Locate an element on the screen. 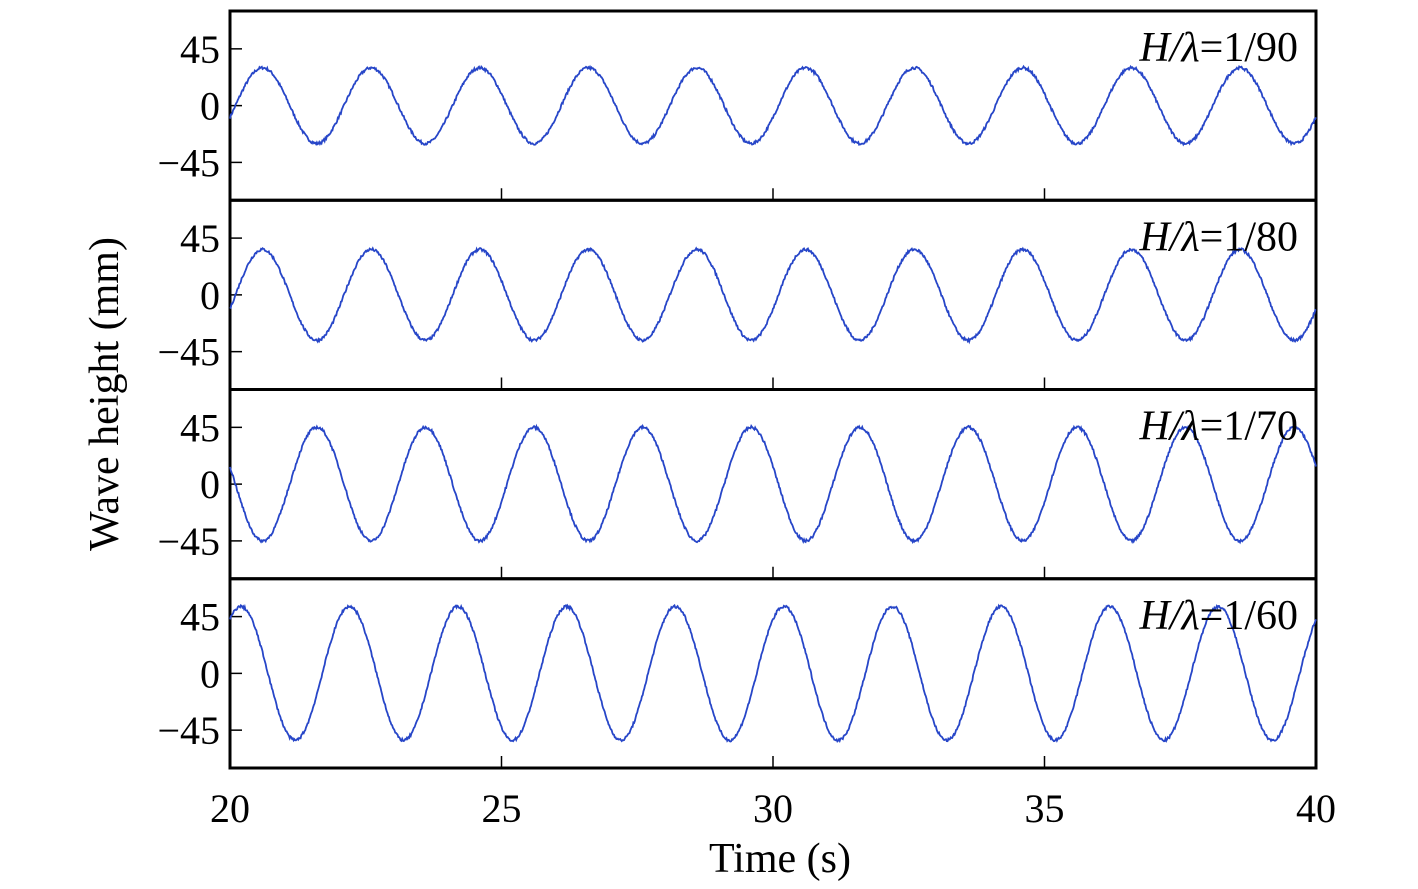 The width and height of the screenshot is (1418, 889). panel-label-value: =1/60 is located at coordinates (1249, 616).